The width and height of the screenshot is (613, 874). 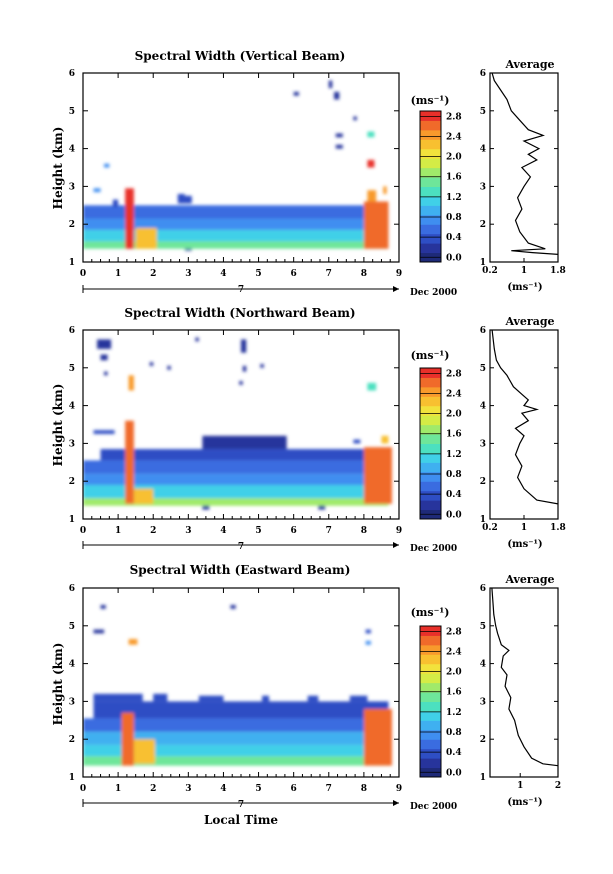 What do you see at coordinates (430, 355) in the screenshot?
I see `colorbar-unit-label: (ms⁻¹)` at bounding box center [430, 355].